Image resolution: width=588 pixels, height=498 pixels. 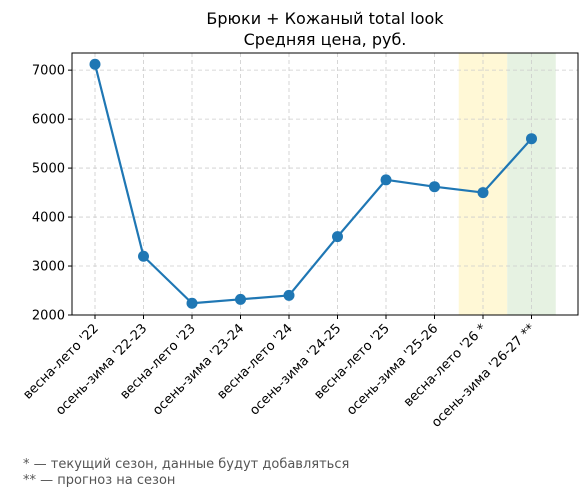 I want to click on y-tick-label: 2000, so click(x=48, y=316).